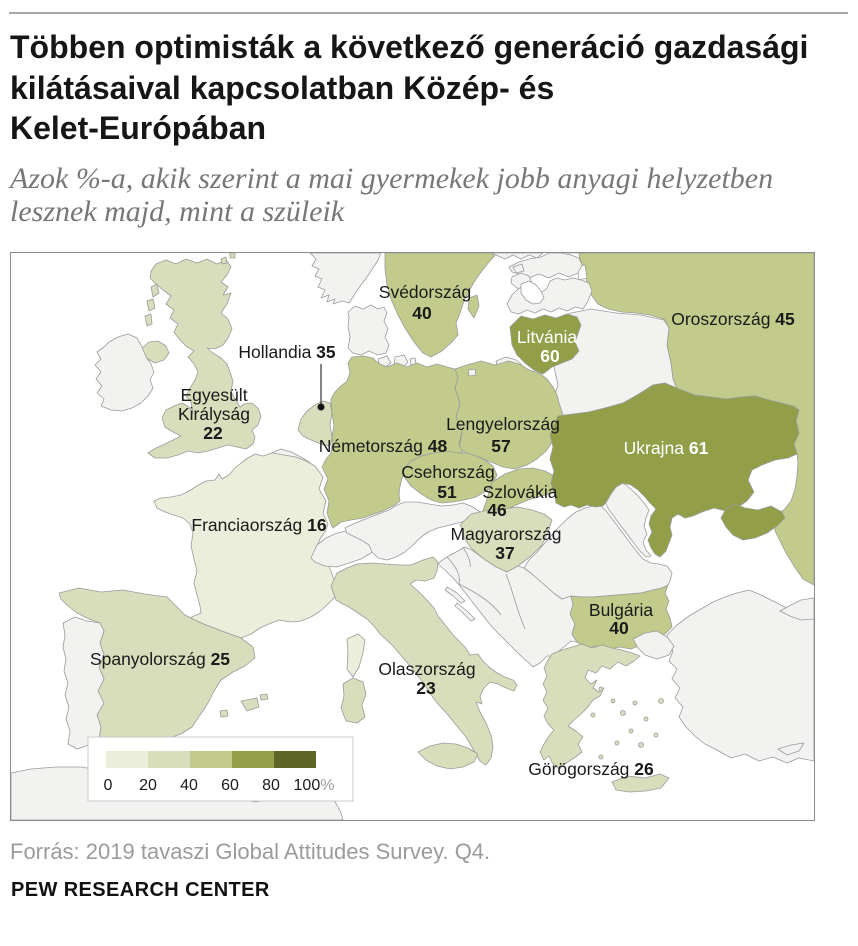  What do you see at coordinates (314, 785) in the screenshot?
I see `svg-text: 100%` at bounding box center [314, 785].